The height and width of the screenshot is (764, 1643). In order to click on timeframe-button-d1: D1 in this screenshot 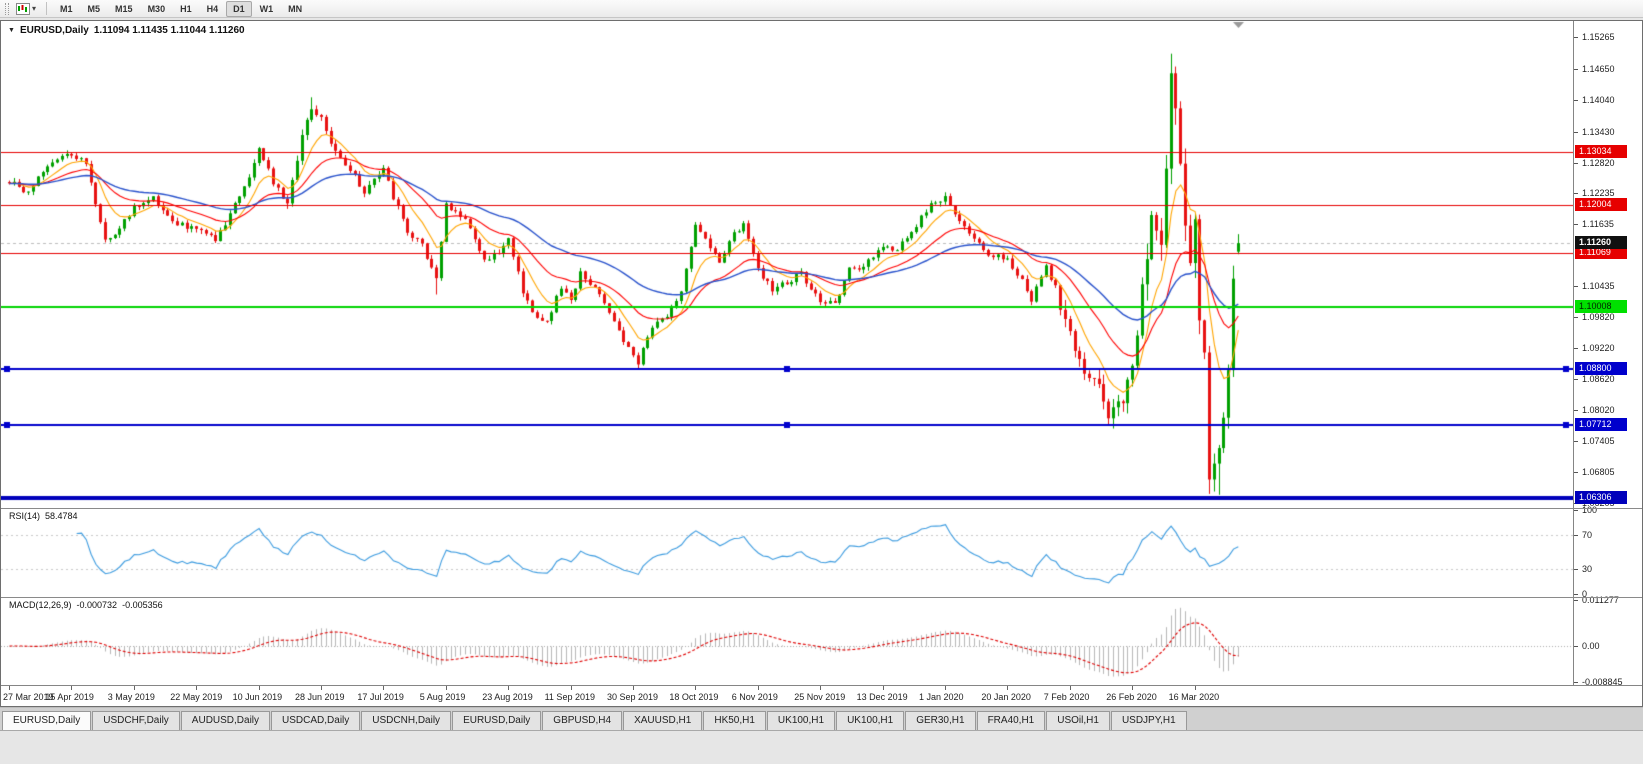, I will do `click(239, 8)`.